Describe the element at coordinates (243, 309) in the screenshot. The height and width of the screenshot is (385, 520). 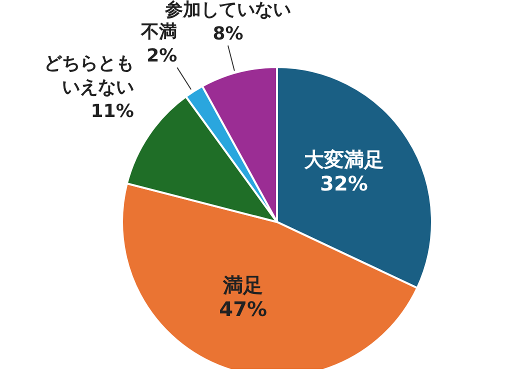
I see `data-label: 47%` at that location.